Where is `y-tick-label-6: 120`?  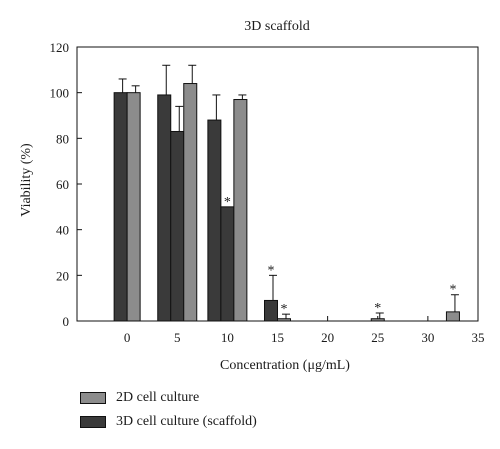
y-tick-label-6: 120 is located at coordinates (60, 47).